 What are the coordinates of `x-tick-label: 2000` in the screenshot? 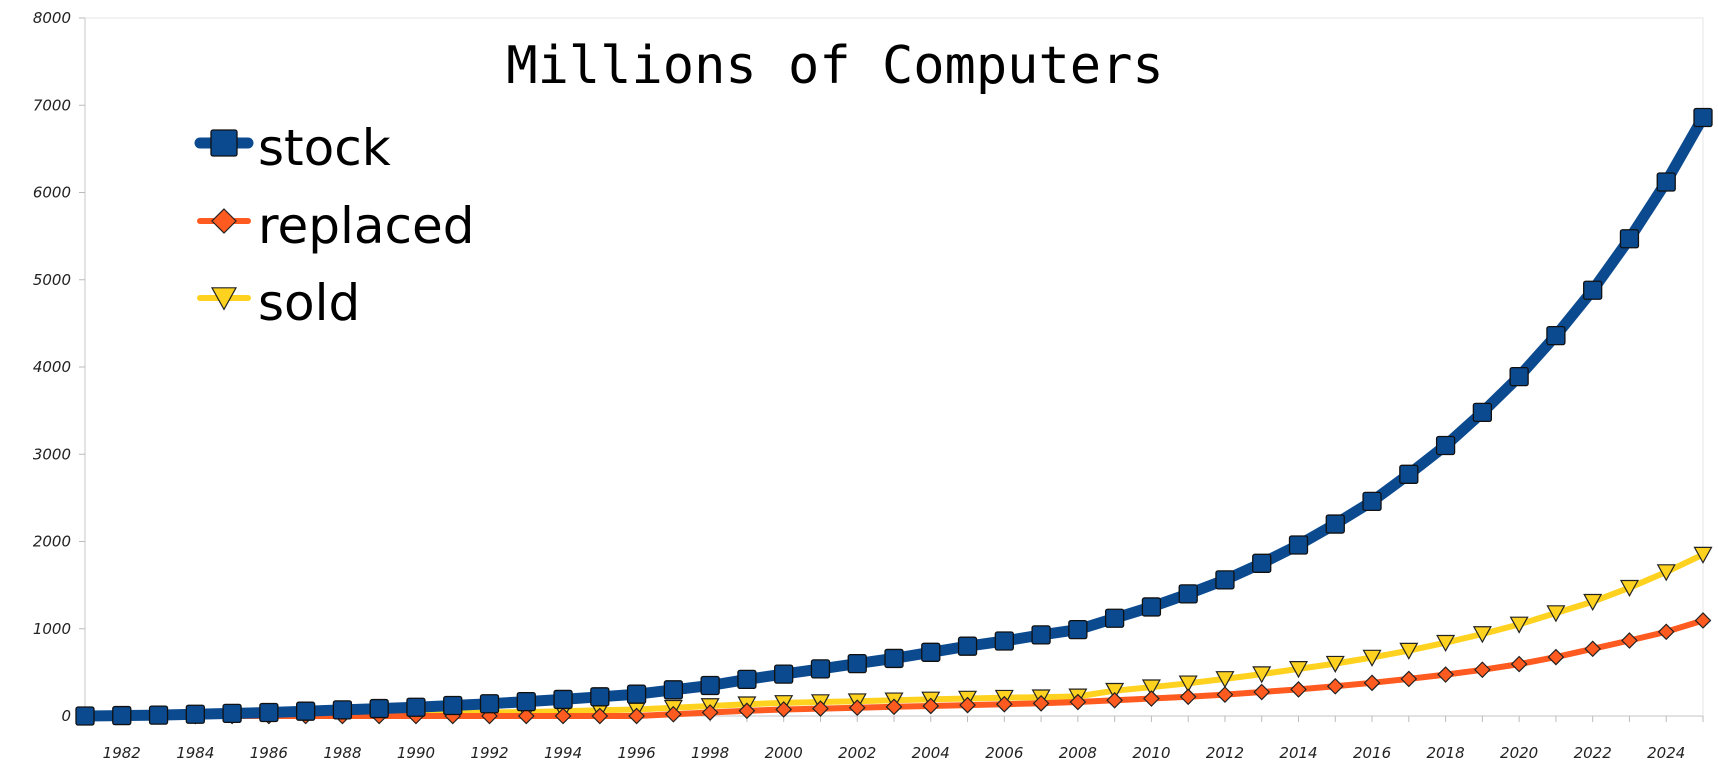 It's located at (784, 753).